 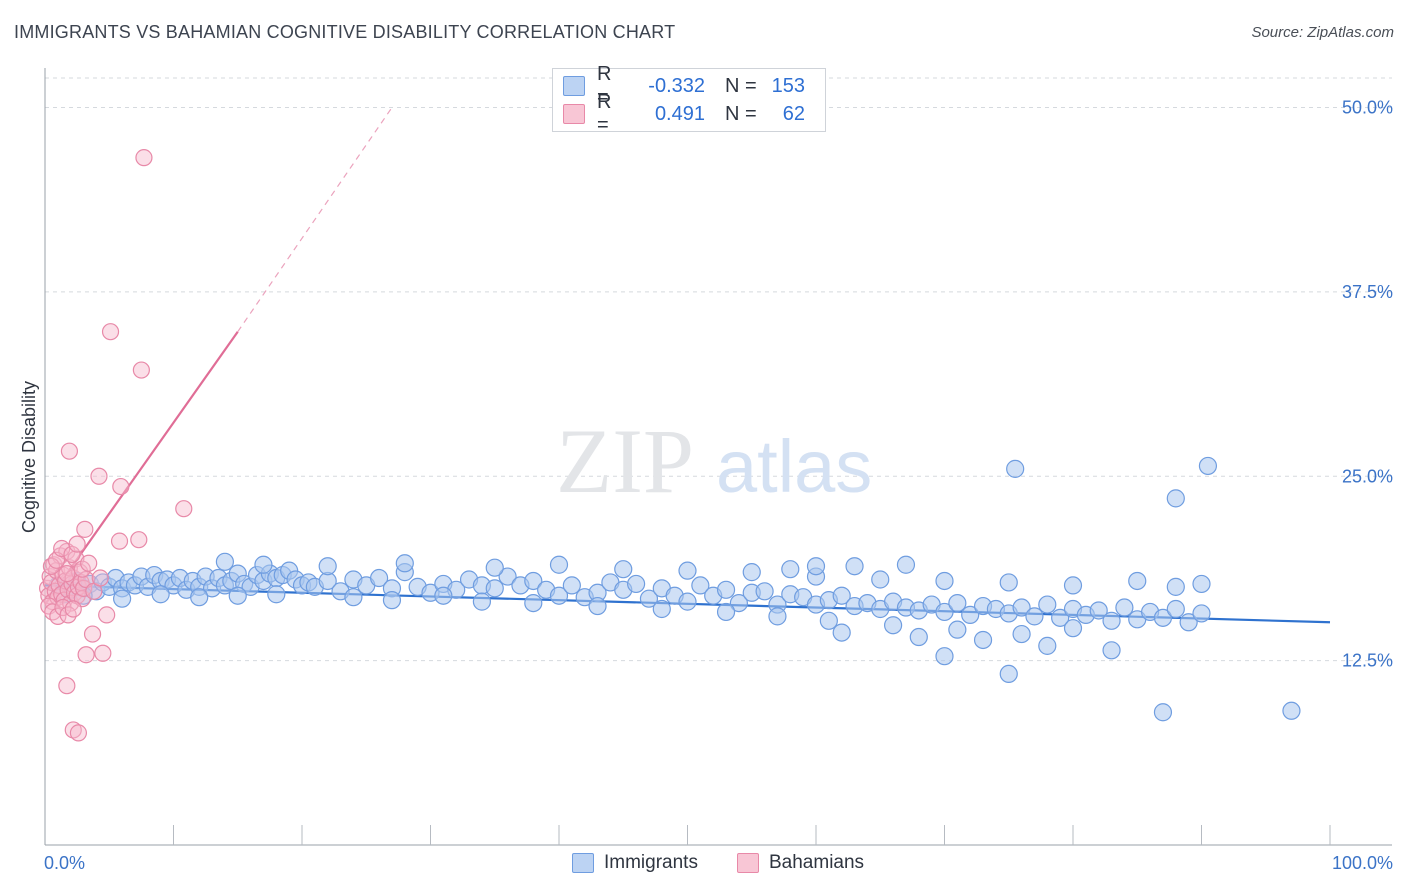 I want to click on legend-swatch-immigrants, so click(x=574, y=86).